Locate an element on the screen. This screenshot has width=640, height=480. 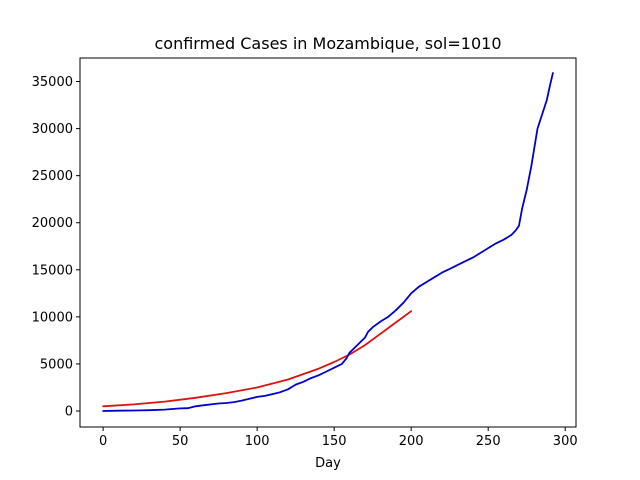
x-axis-label: Day is located at coordinates (328, 463).